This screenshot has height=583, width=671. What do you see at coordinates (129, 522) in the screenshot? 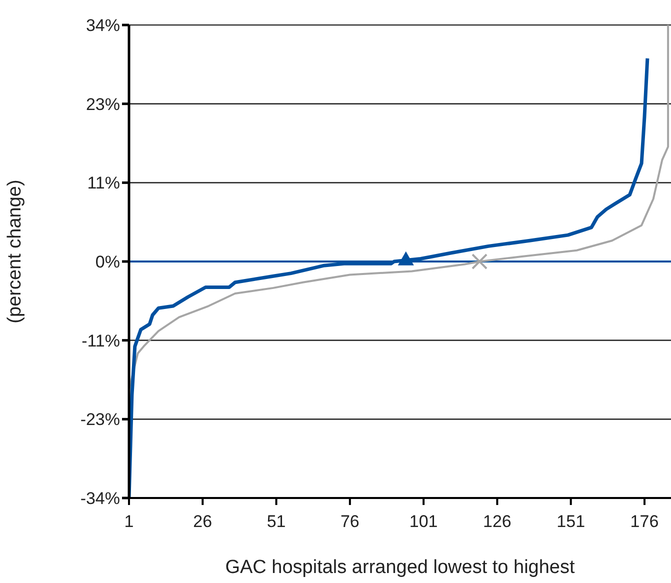
I see `x-tick-label: 1` at bounding box center [129, 522].